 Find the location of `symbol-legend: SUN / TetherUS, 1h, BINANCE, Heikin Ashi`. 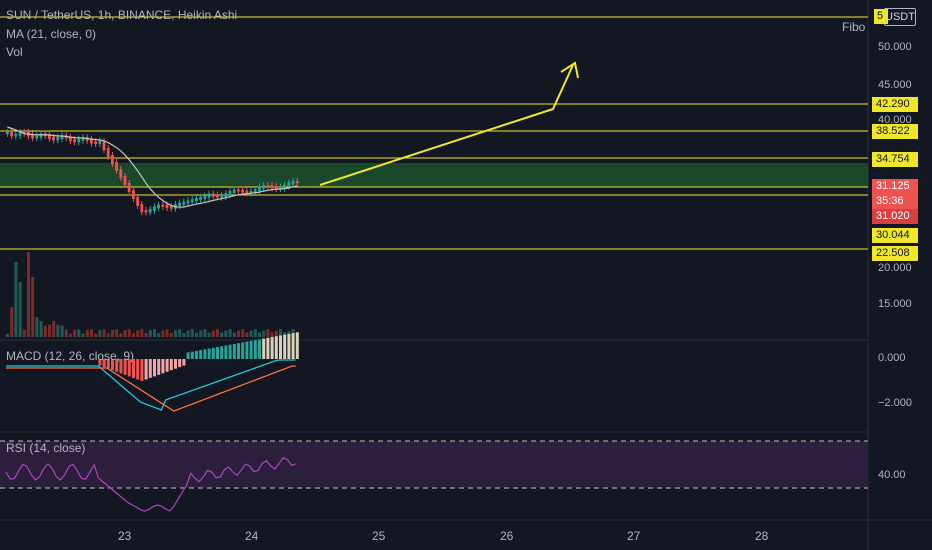

symbol-legend: SUN / TetherUS, 1h, BINANCE, Heikin Ashi is located at coordinates (122, 15).